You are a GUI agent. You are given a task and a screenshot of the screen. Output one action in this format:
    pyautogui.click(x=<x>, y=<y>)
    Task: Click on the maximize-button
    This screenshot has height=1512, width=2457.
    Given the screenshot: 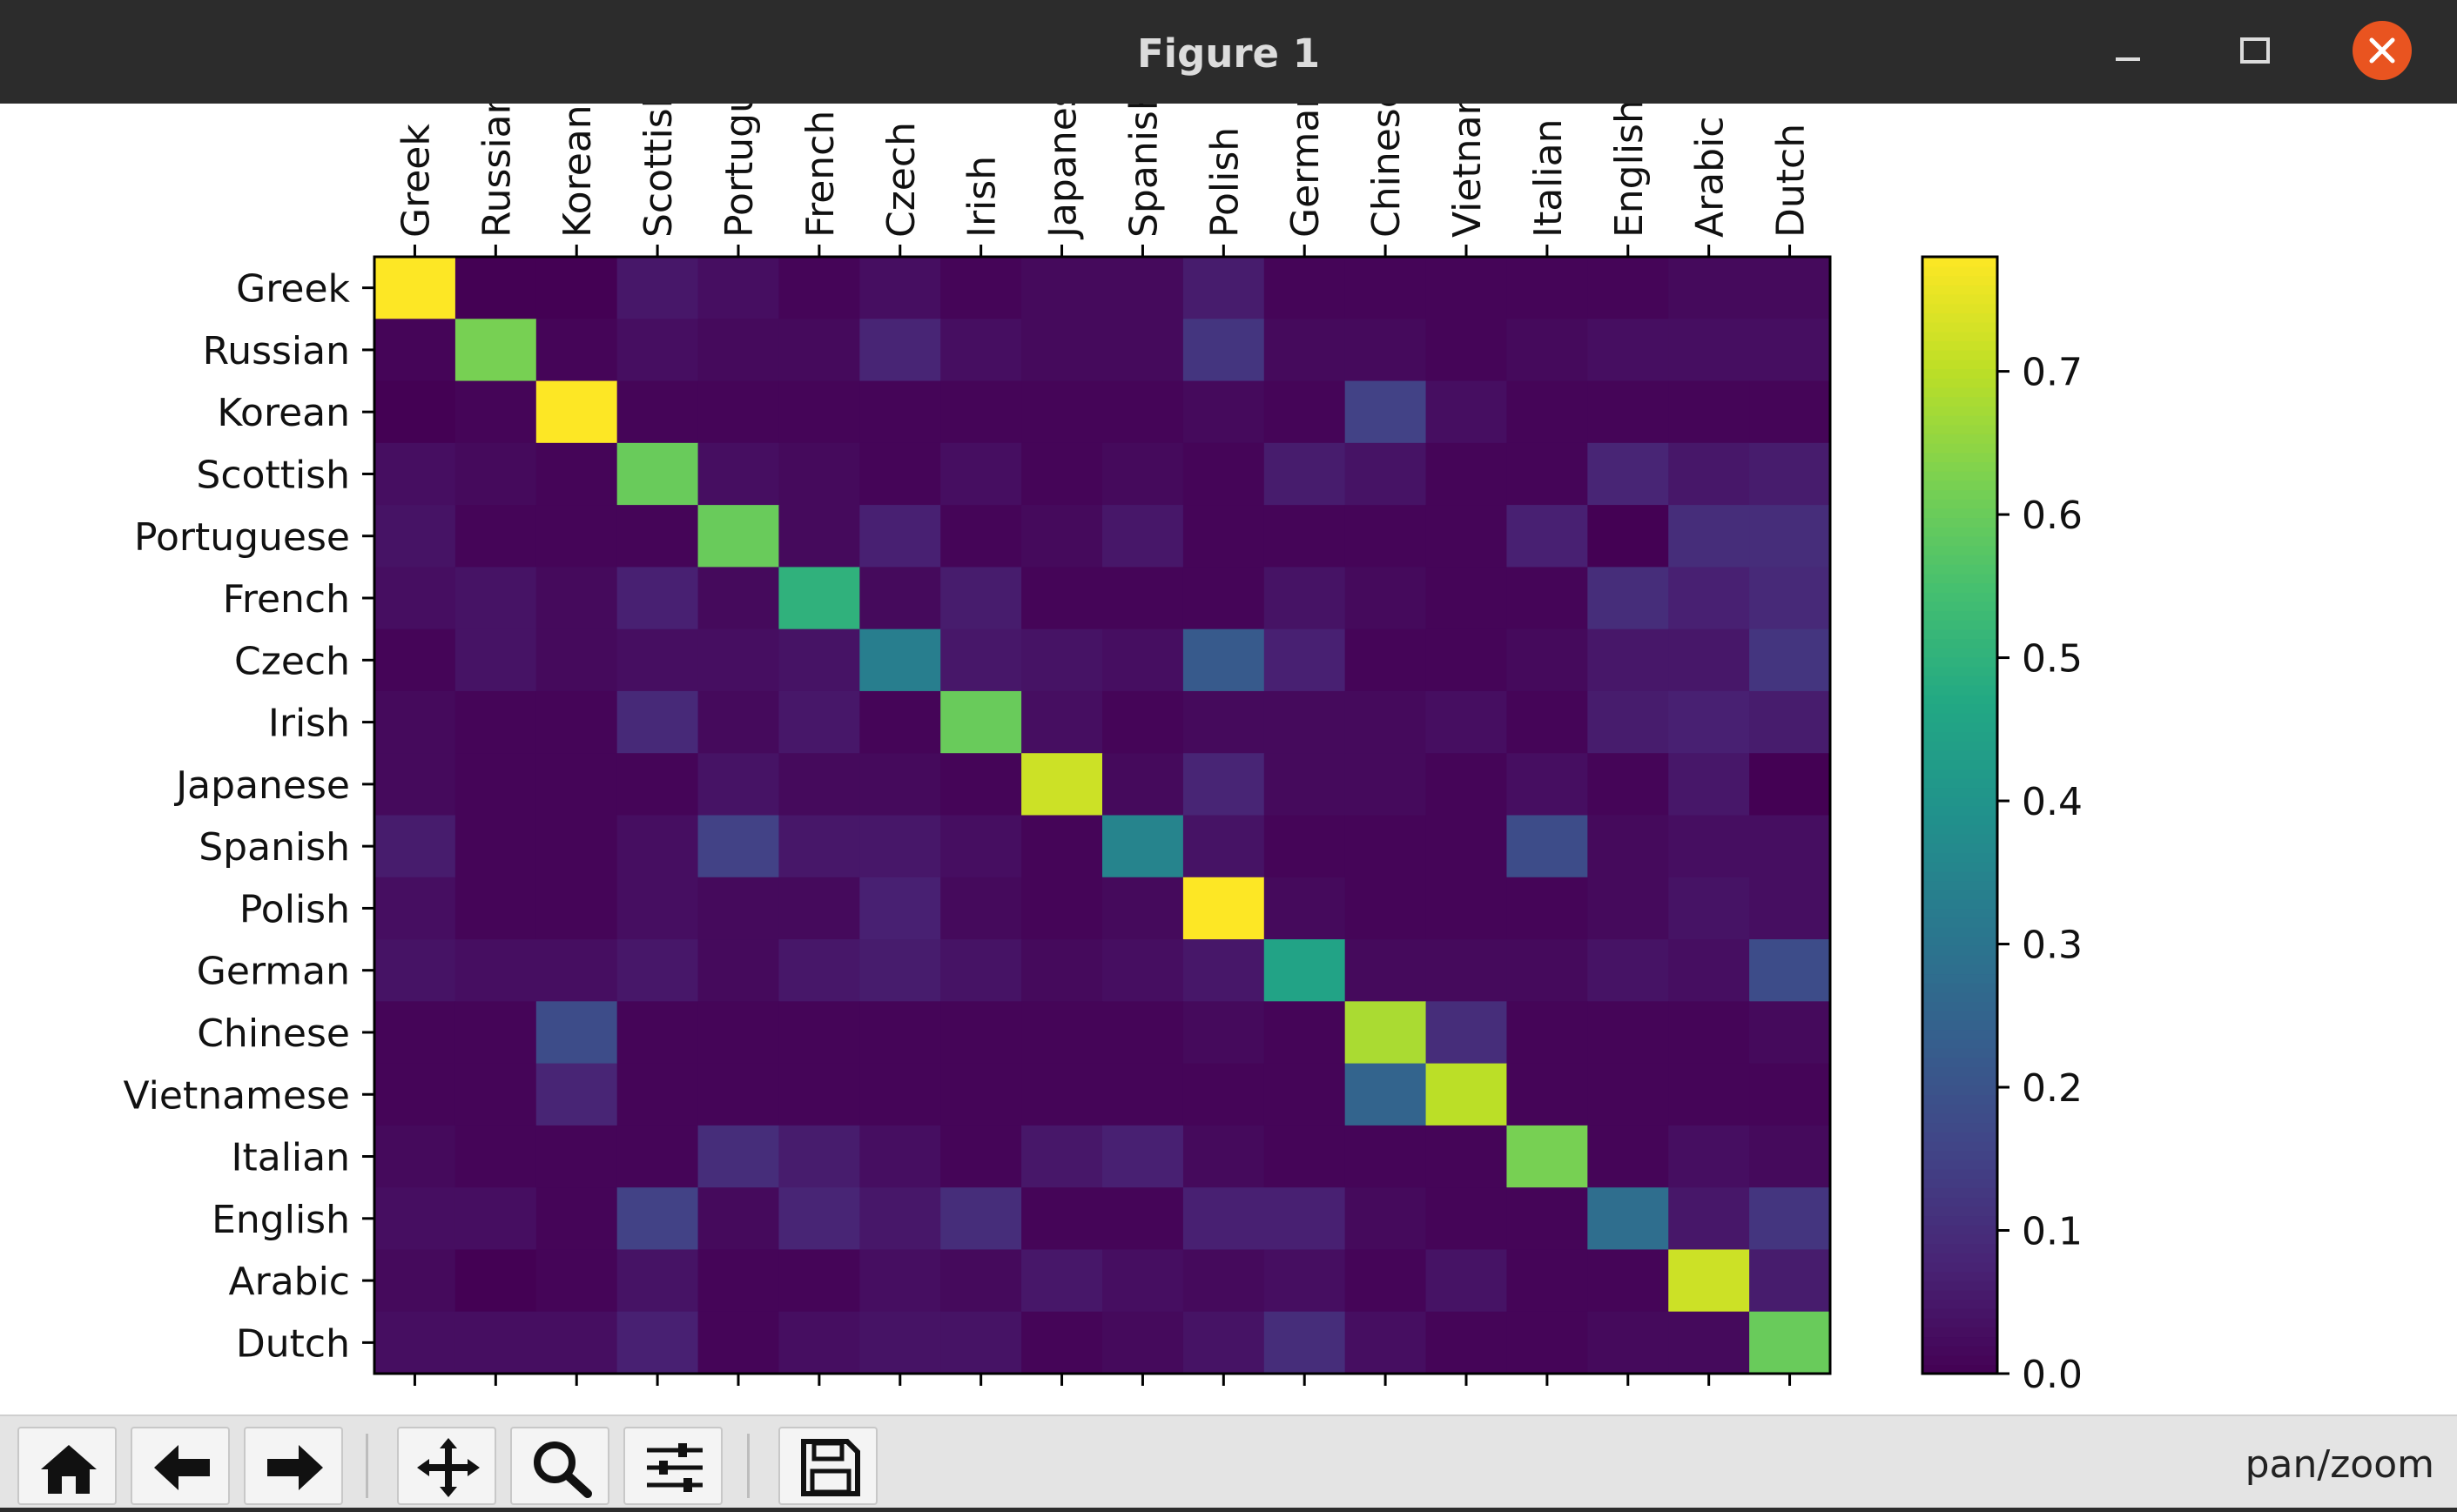 What is the action you would take?
    pyautogui.click(x=2255, y=50)
    